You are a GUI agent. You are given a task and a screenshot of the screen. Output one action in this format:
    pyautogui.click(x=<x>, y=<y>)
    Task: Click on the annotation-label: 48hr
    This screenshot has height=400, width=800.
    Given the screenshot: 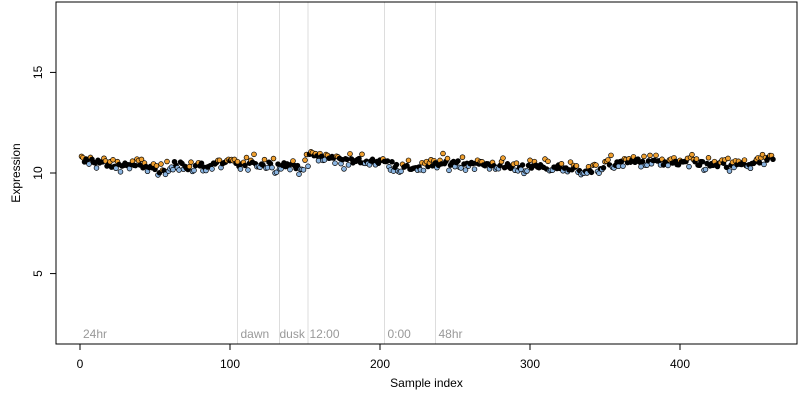 What is the action you would take?
    pyautogui.click(x=451, y=334)
    